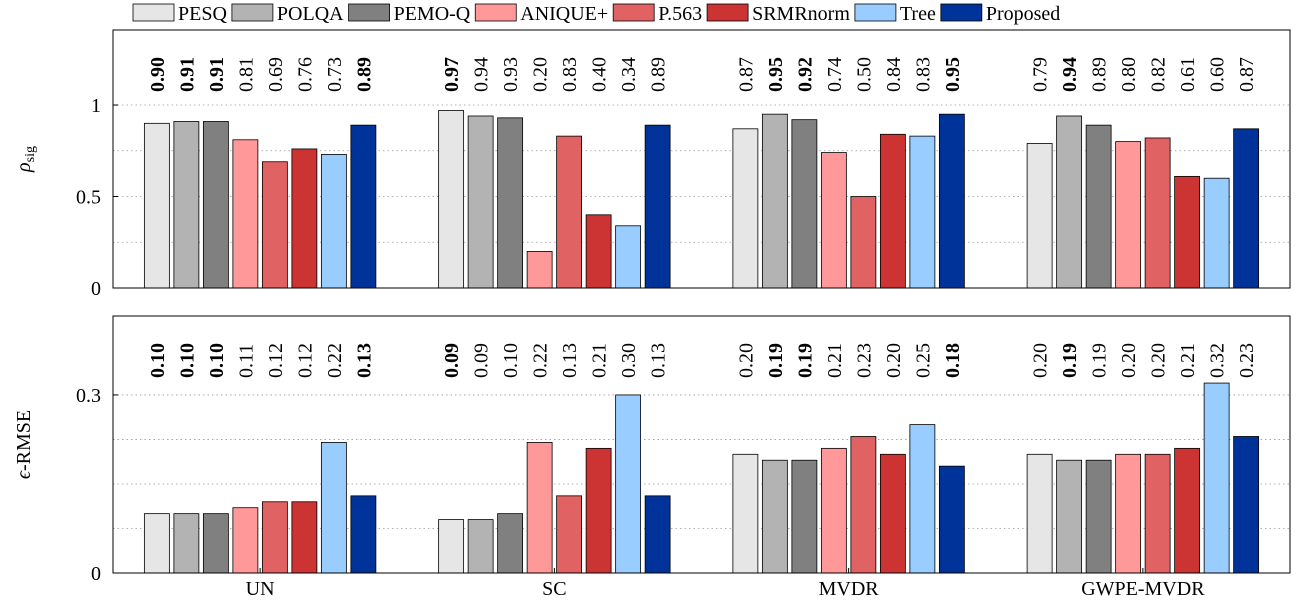 The width and height of the screenshot is (1304, 605). What do you see at coordinates (1218, 74) in the screenshot?
I see `value-label: 0.60` at bounding box center [1218, 74].